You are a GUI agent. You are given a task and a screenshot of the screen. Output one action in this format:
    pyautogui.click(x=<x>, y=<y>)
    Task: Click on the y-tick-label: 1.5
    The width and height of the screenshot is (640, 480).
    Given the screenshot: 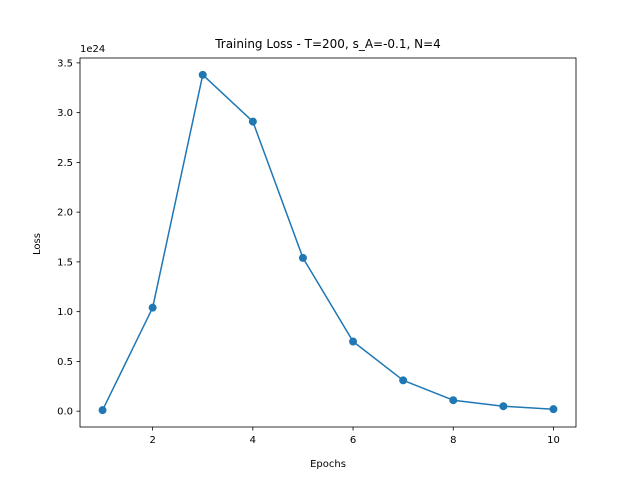 What is the action you would take?
    pyautogui.click(x=65, y=262)
    